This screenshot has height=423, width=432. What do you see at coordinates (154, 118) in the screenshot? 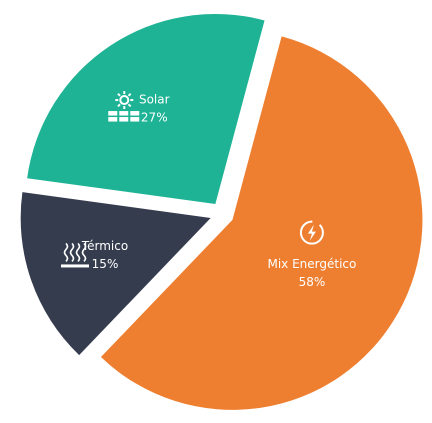
I see `value-label: 27%` at bounding box center [154, 118].